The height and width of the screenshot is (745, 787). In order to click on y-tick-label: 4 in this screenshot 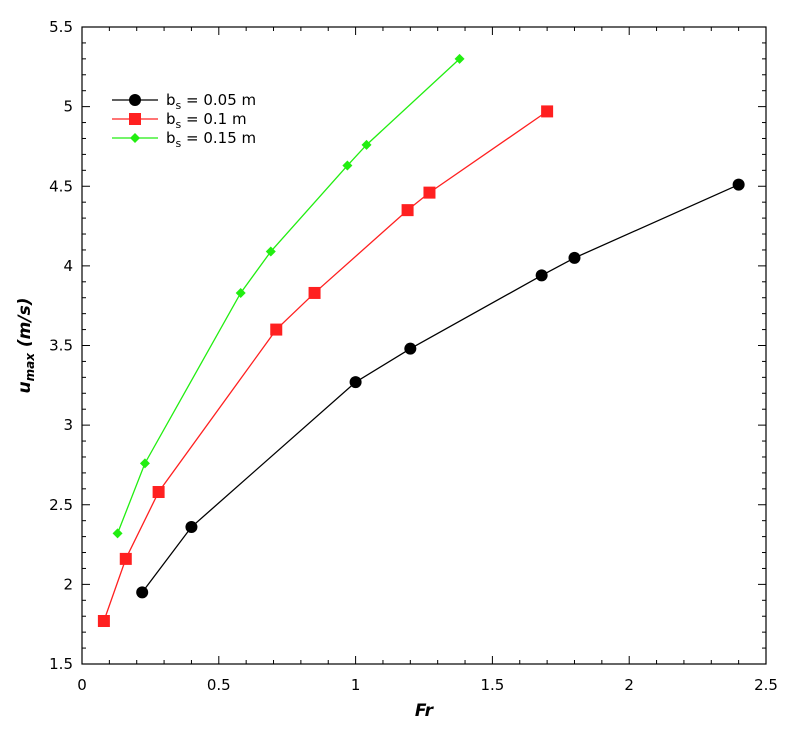, I will do `click(68, 266)`.